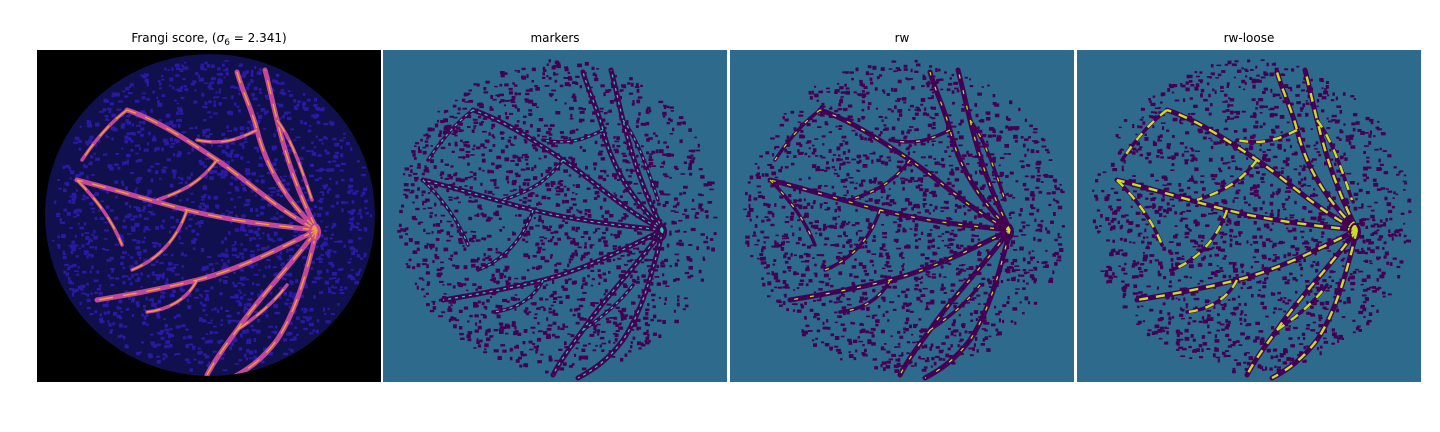  Describe the element at coordinates (902, 40) in the screenshot. I see `panel-title-rw: rw` at that location.